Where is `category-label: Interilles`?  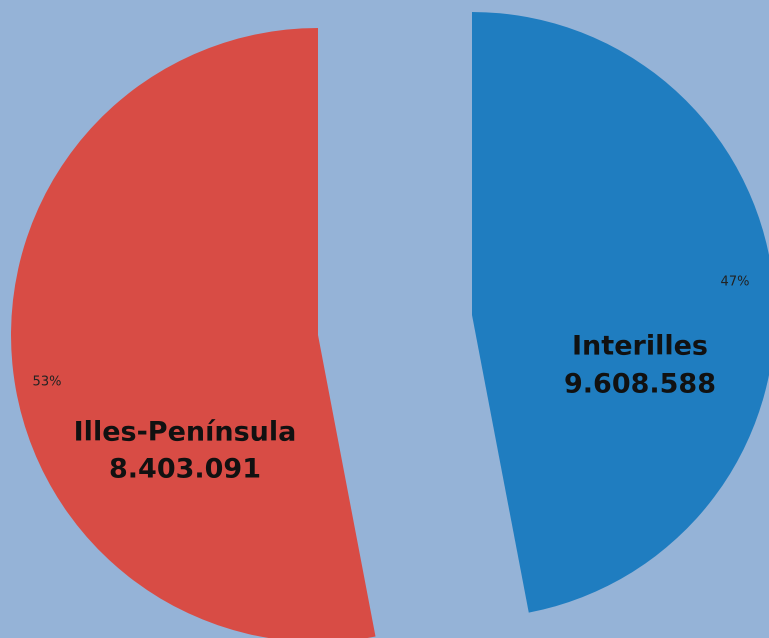
category-label: Interilles is located at coordinates (640, 346).